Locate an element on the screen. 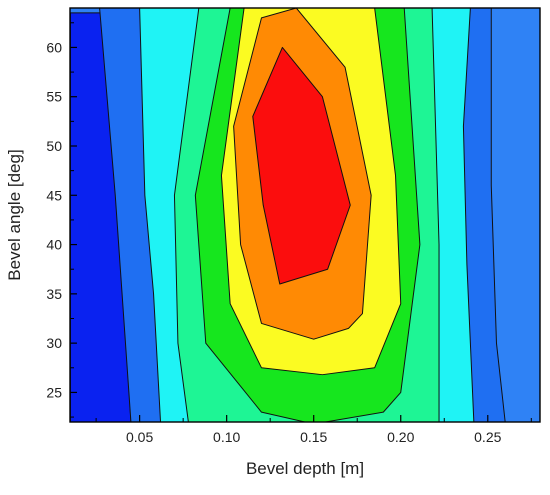  y-tick-label: 60 is located at coordinates (54, 47).